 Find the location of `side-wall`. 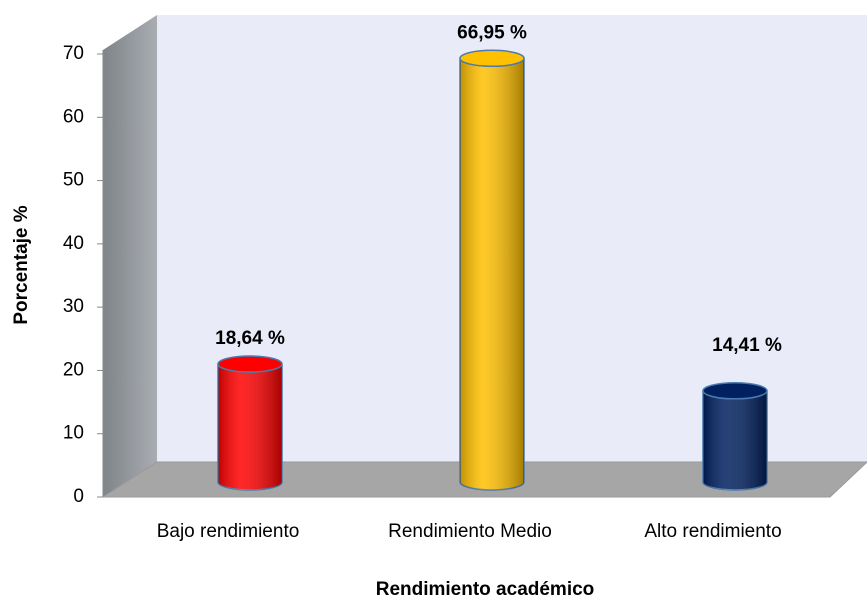

side-wall is located at coordinates (130, 256).